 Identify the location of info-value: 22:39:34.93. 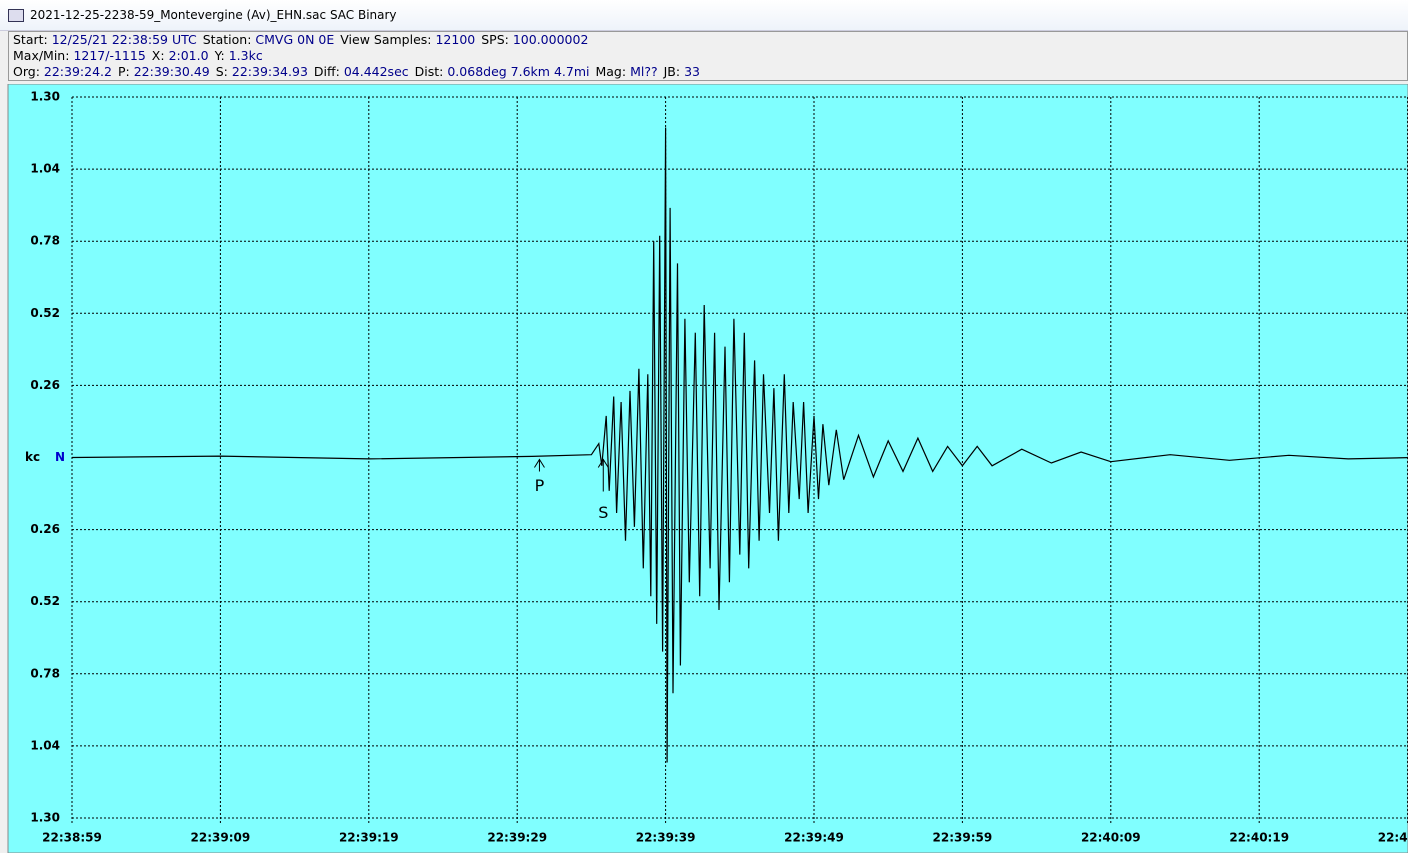
(269, 71).